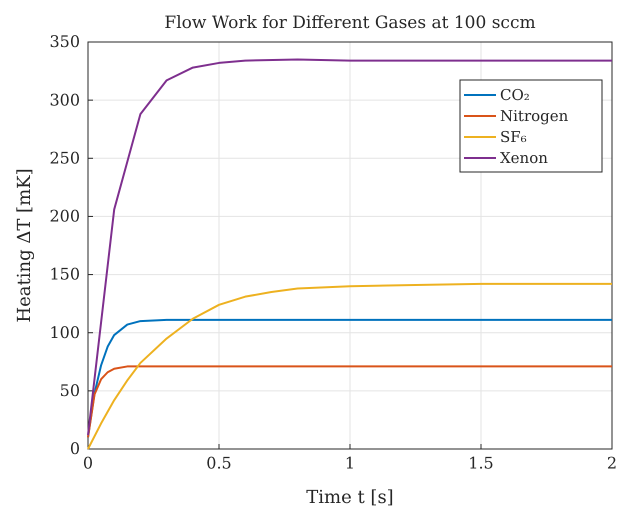  Describe the element at coordinates (481, 462) in the screenshot. I see `x-tick-label: 1.5` at that location.